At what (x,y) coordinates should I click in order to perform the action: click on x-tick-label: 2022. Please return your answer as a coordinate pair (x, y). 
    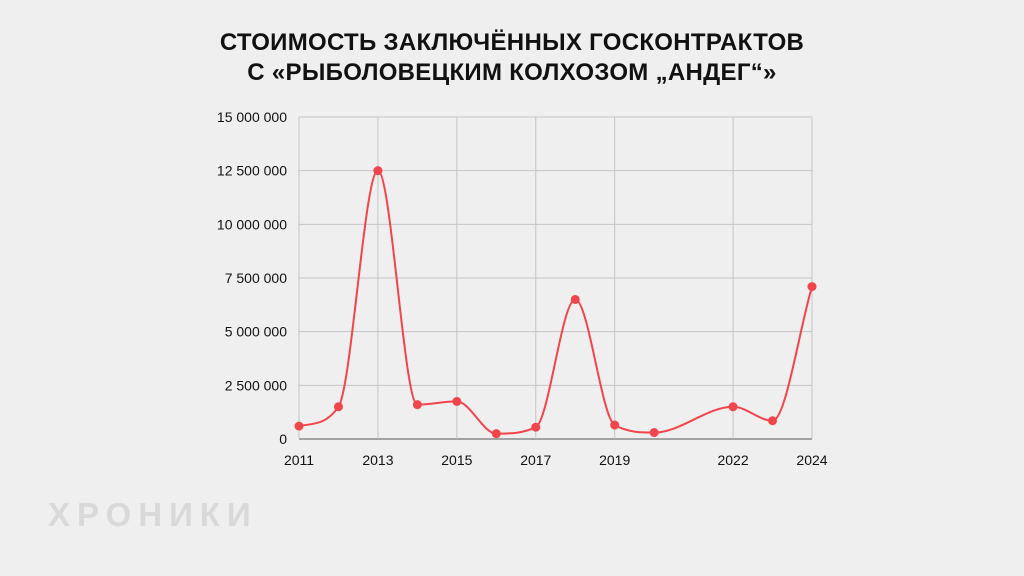
    Looking at the image, I should click on (732, 460).